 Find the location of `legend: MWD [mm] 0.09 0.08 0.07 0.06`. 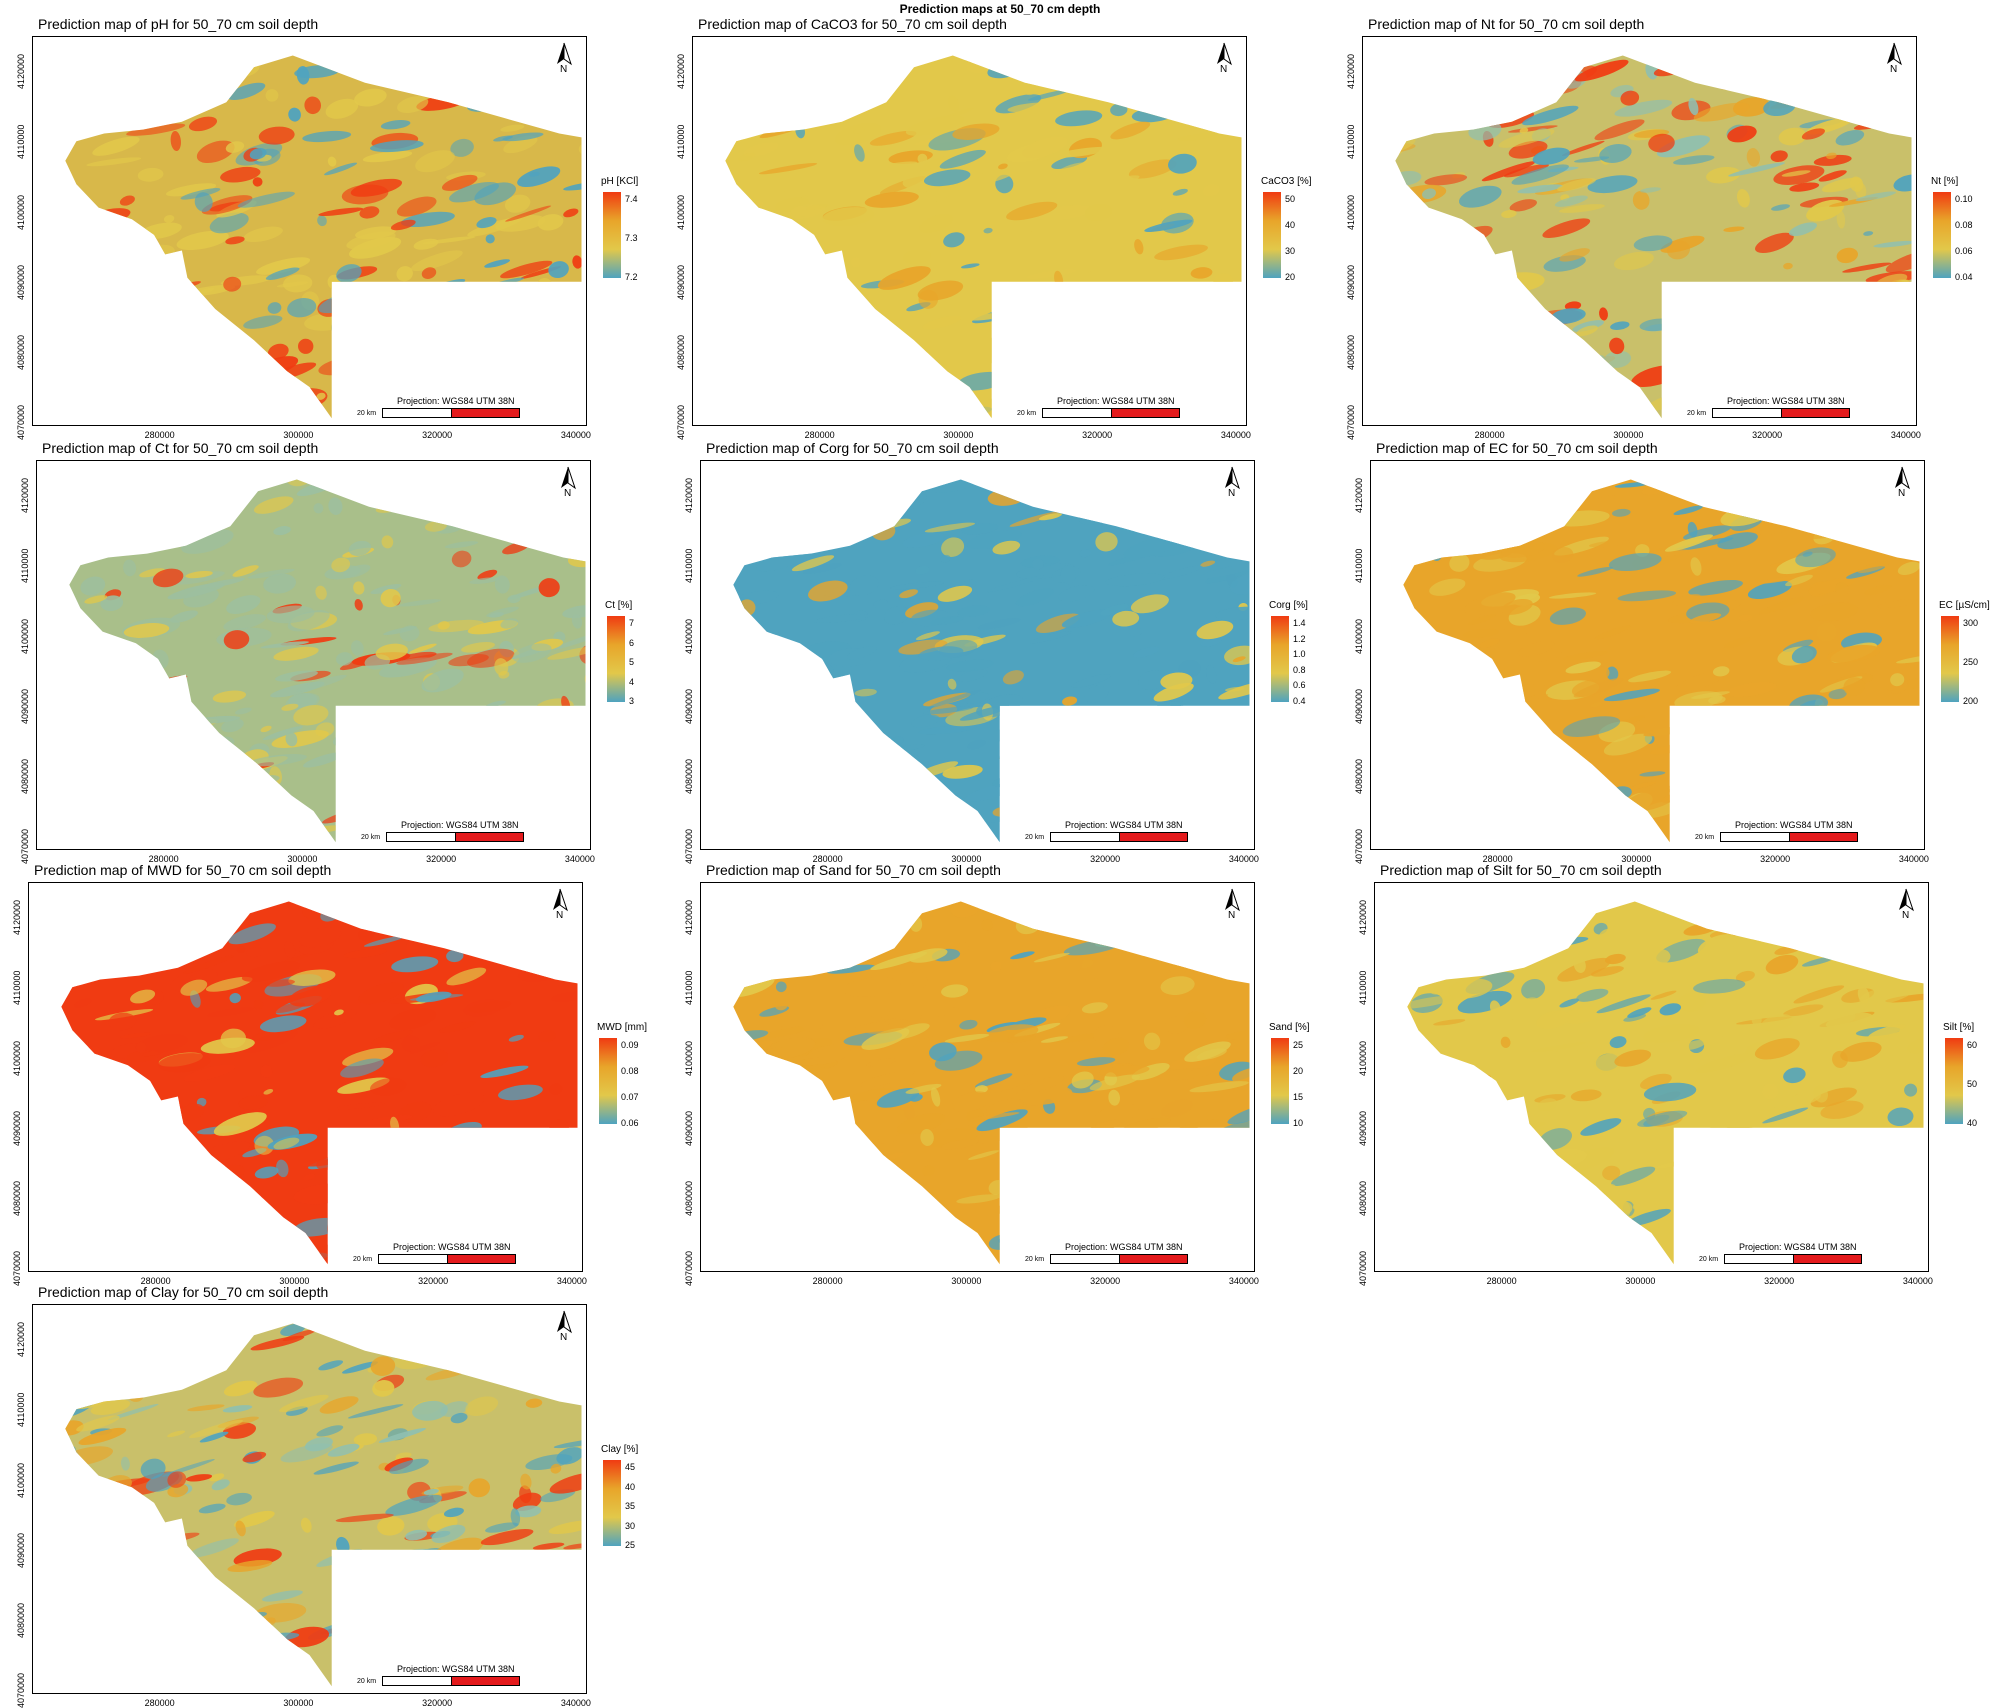

legend: MWD [mm] 0.09 0.08 0.07 0.06 is located at coordinates (627, 1075).